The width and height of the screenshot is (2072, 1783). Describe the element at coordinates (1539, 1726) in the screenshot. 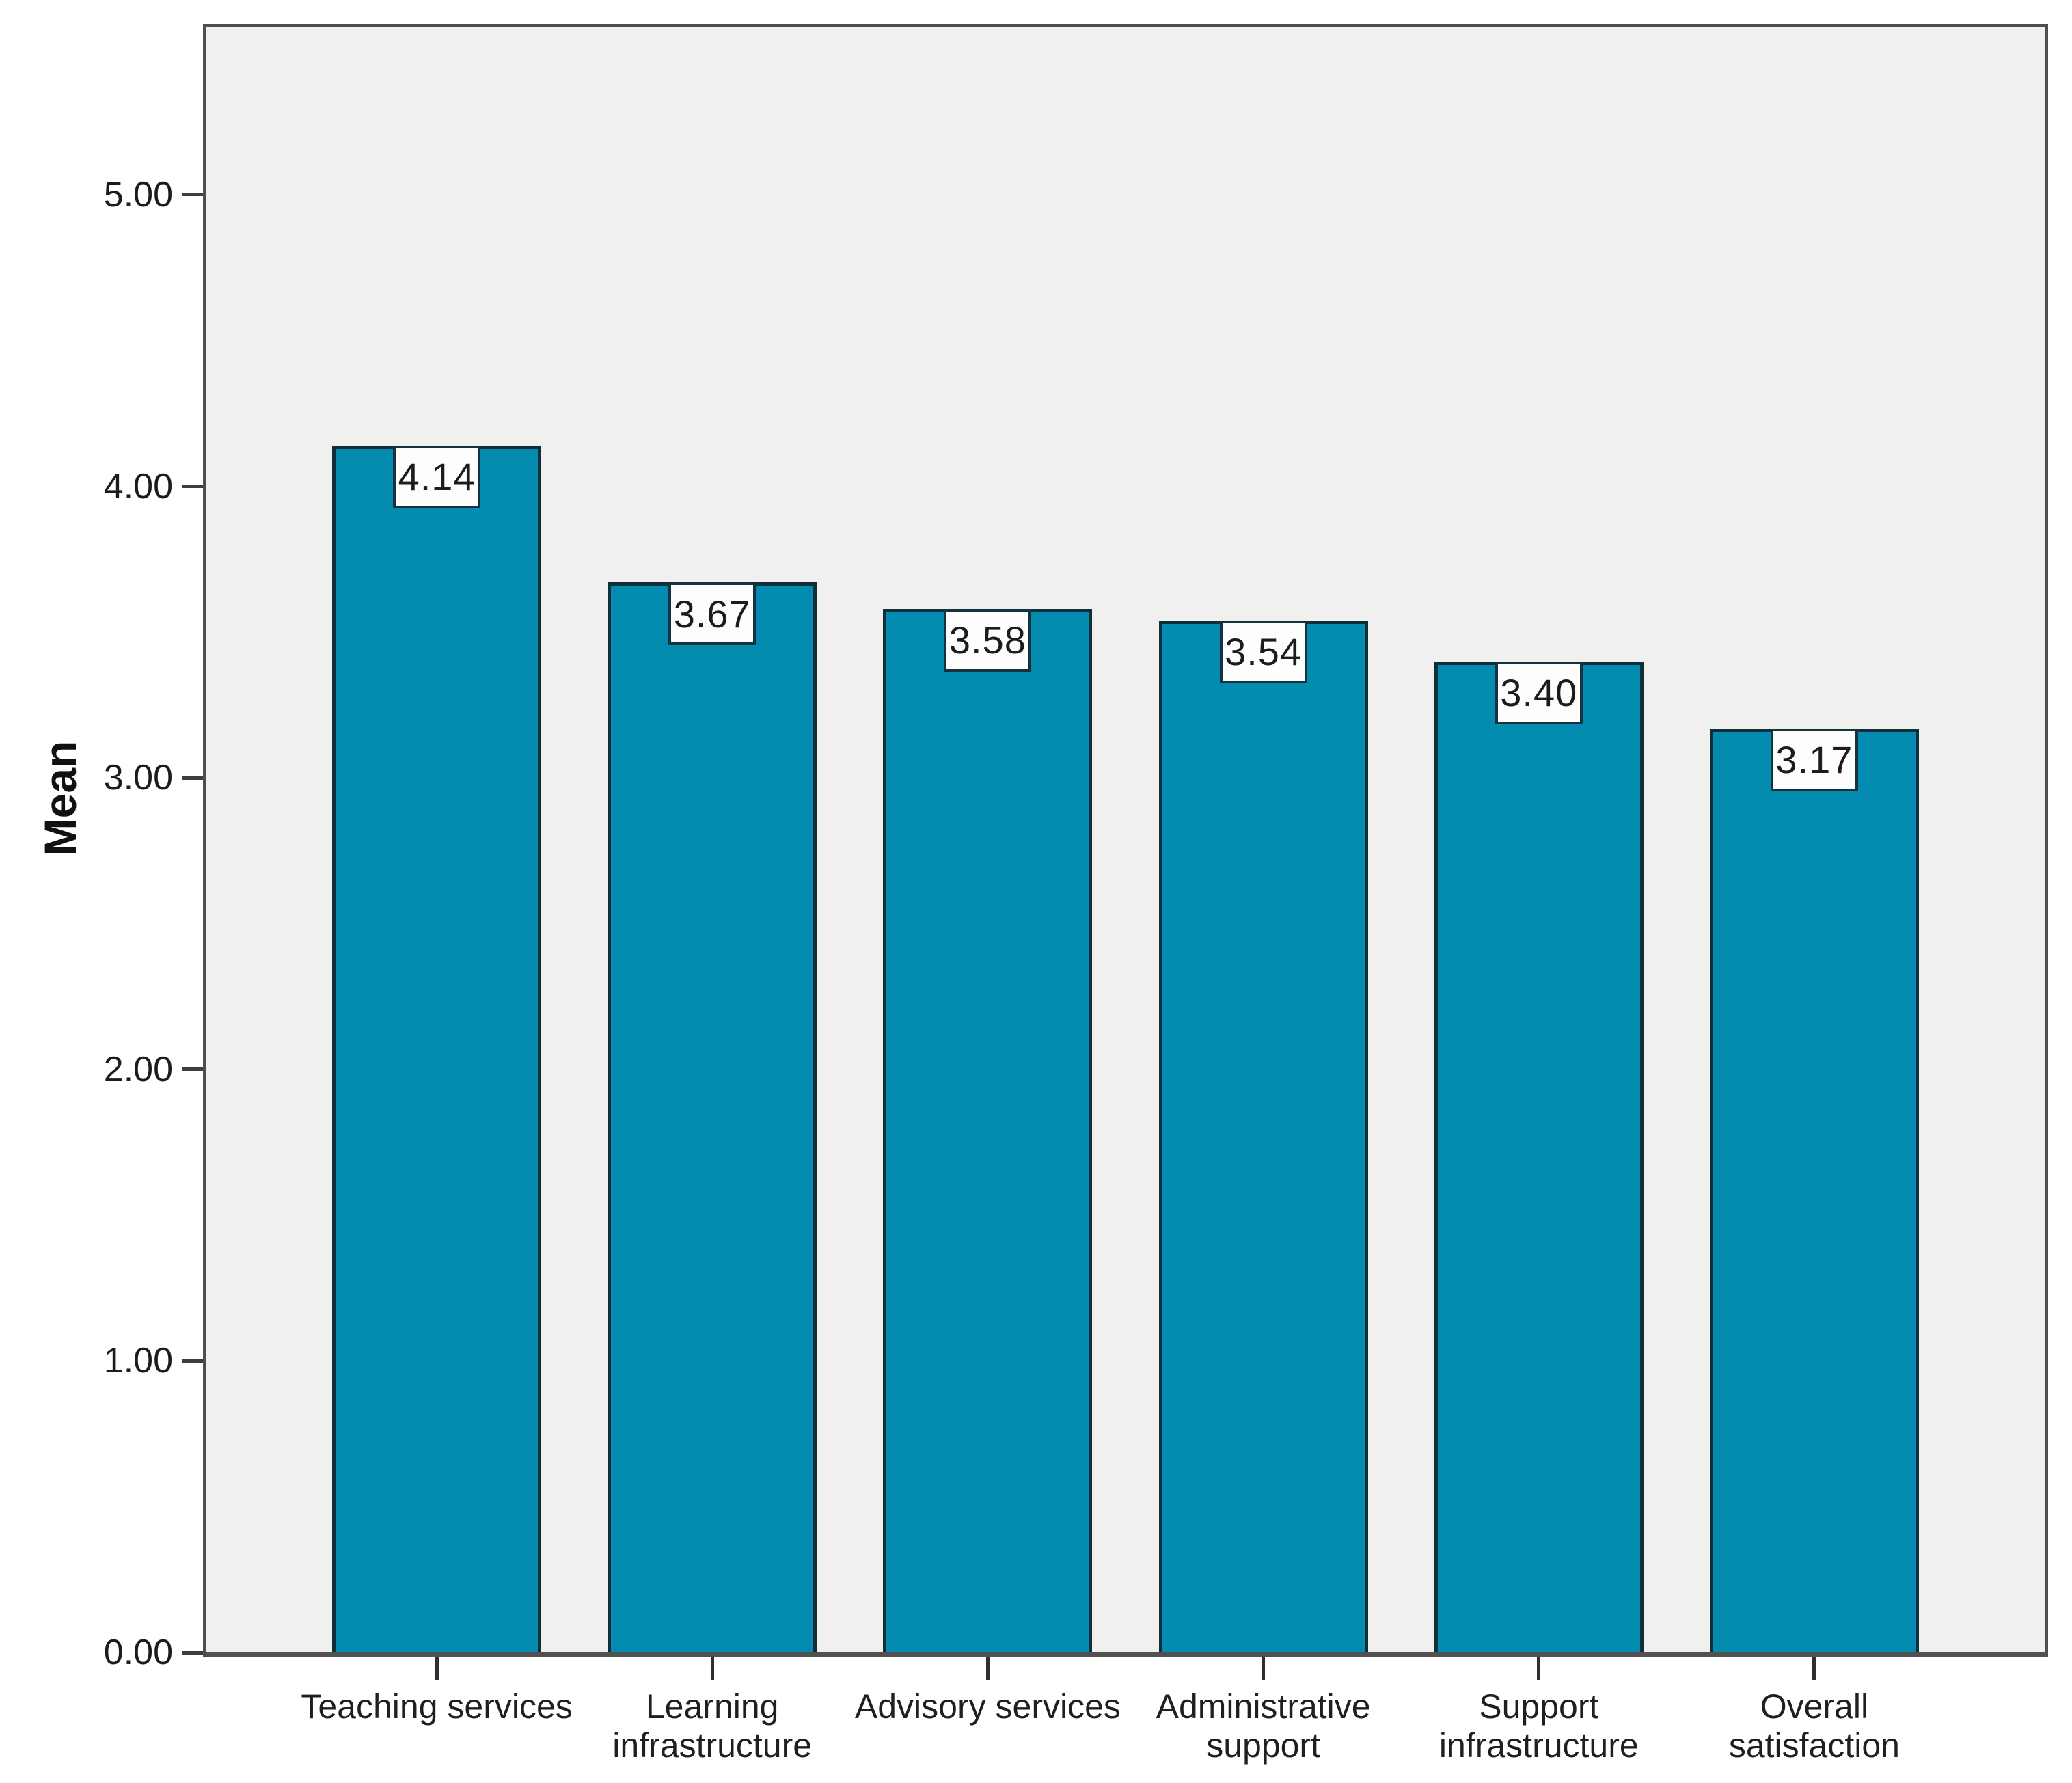

I see `category-label: Support infrastructure` at that location.